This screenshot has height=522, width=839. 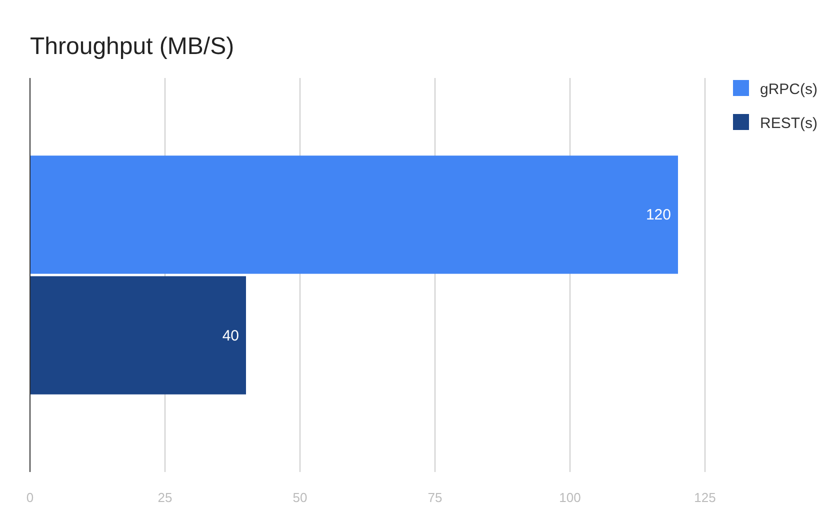 I want to click on x-tick-label: 50, so click(x=300, y=498).